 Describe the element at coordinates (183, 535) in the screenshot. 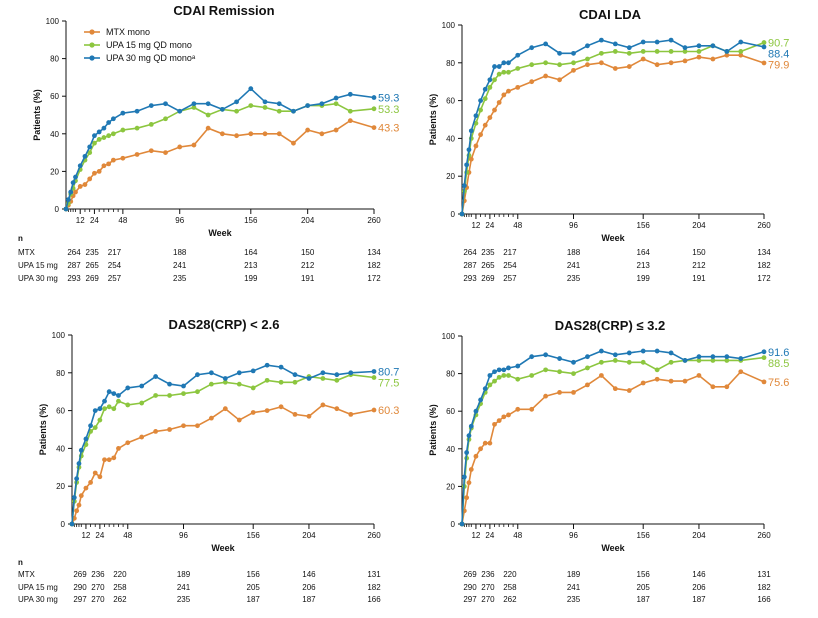

I see `x-tick-label: 96` at that location.